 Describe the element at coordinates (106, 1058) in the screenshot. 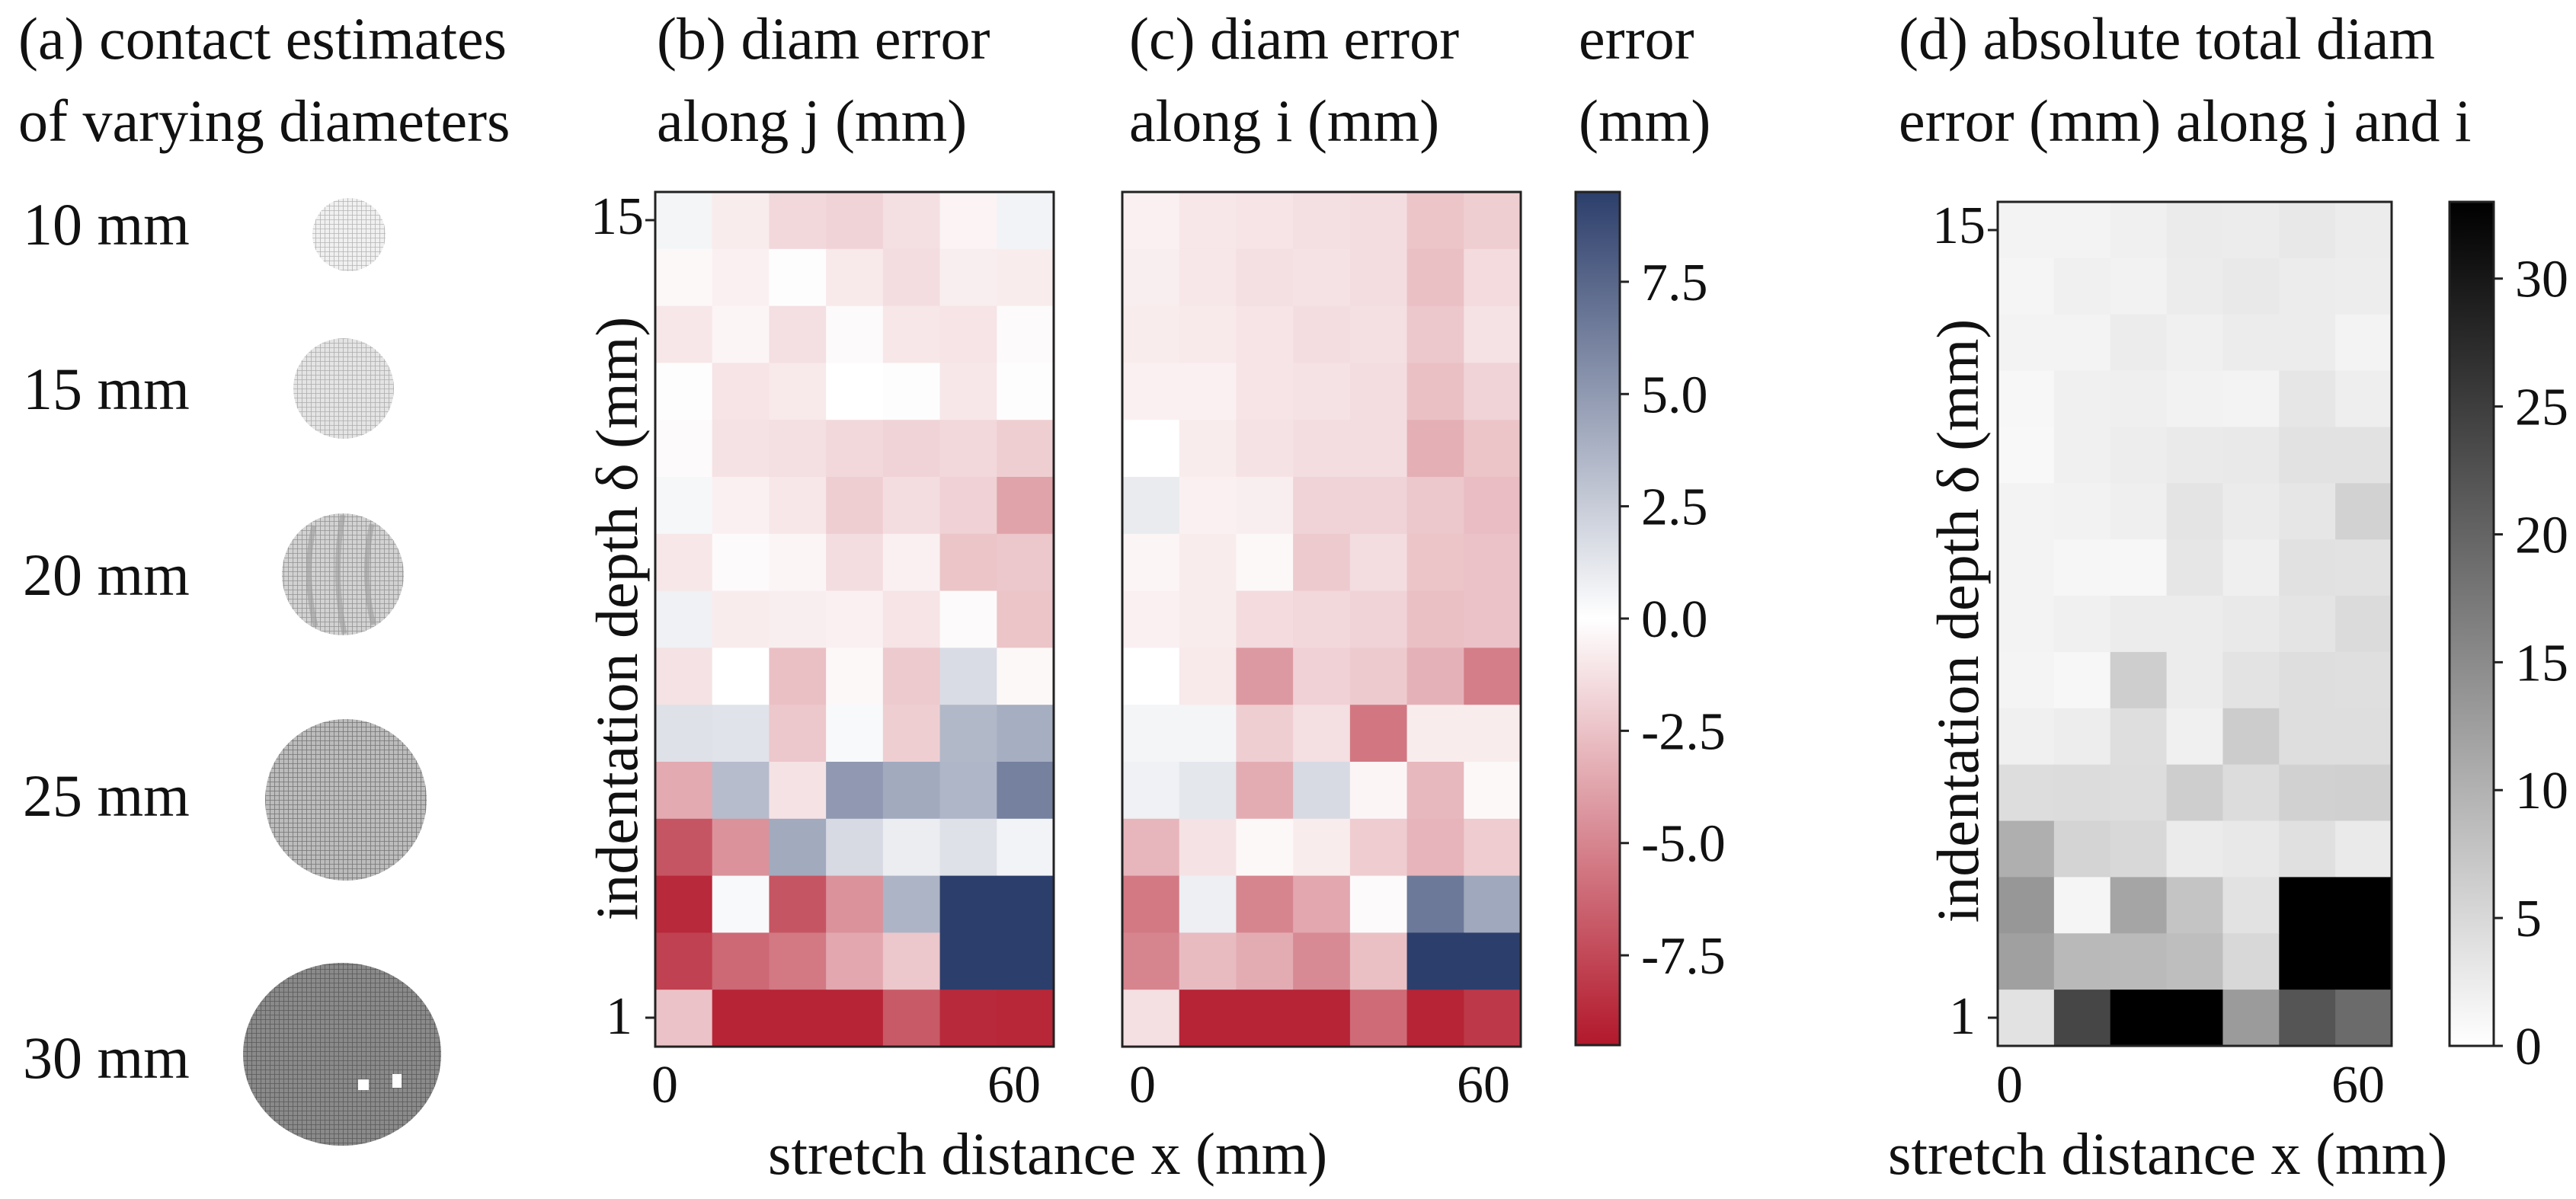

I see `diameter-label-30mm: 30 mm` at that location.